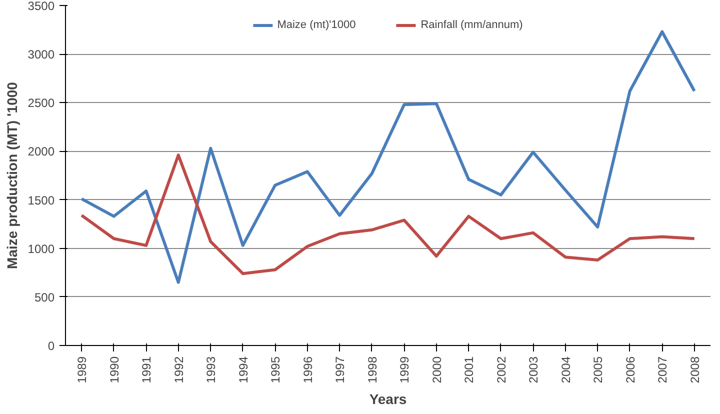  What do you see at coordinates (469, 370) in the screenshot?
I see `x-tick-label: 2001` at bounding box center [469, 370].